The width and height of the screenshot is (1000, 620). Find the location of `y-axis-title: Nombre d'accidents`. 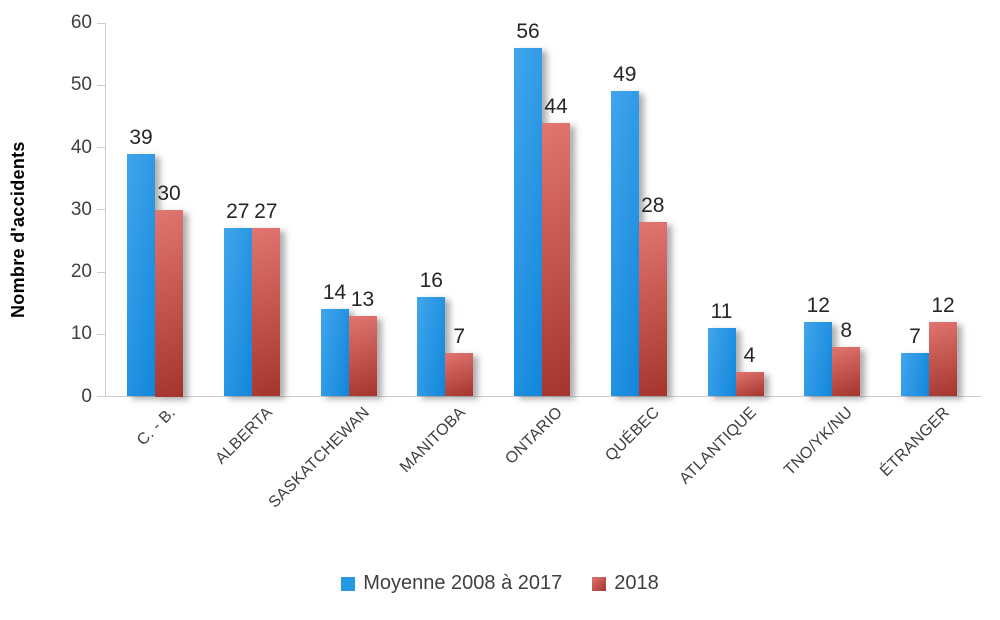

y-axis-title: Nombre d'accidents is located at coordinates (18, 229).